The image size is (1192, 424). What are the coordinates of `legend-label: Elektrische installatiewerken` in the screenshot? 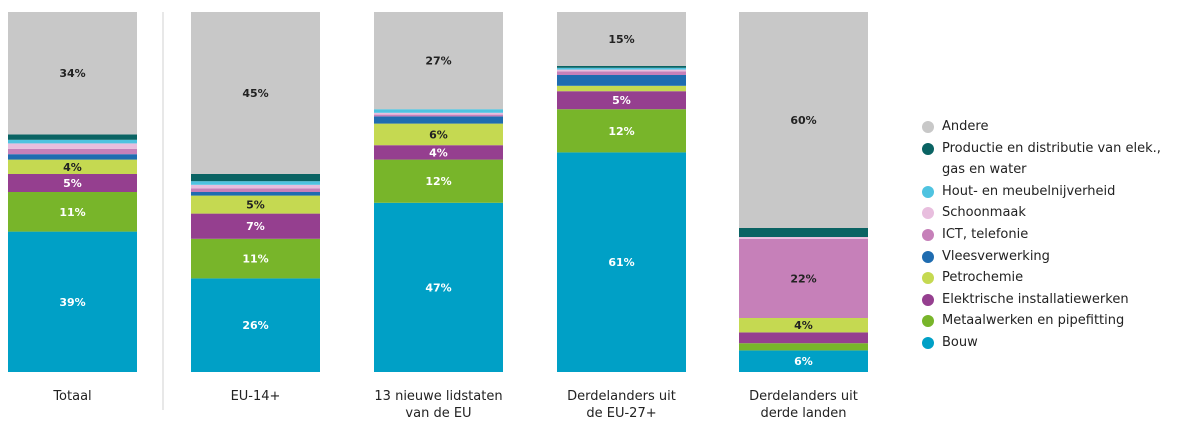 It's located at (1035, 299).